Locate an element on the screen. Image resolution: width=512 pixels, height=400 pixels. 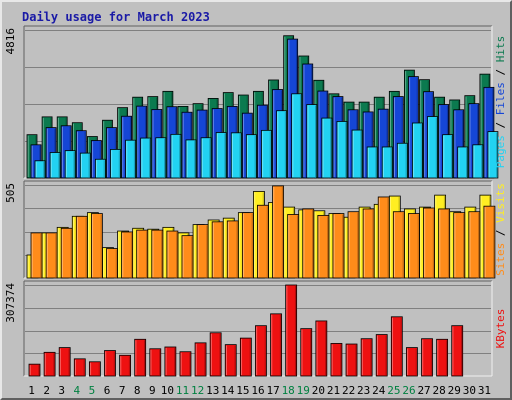
legend-kbytes: KBytes is located at coordinates (500, 329).